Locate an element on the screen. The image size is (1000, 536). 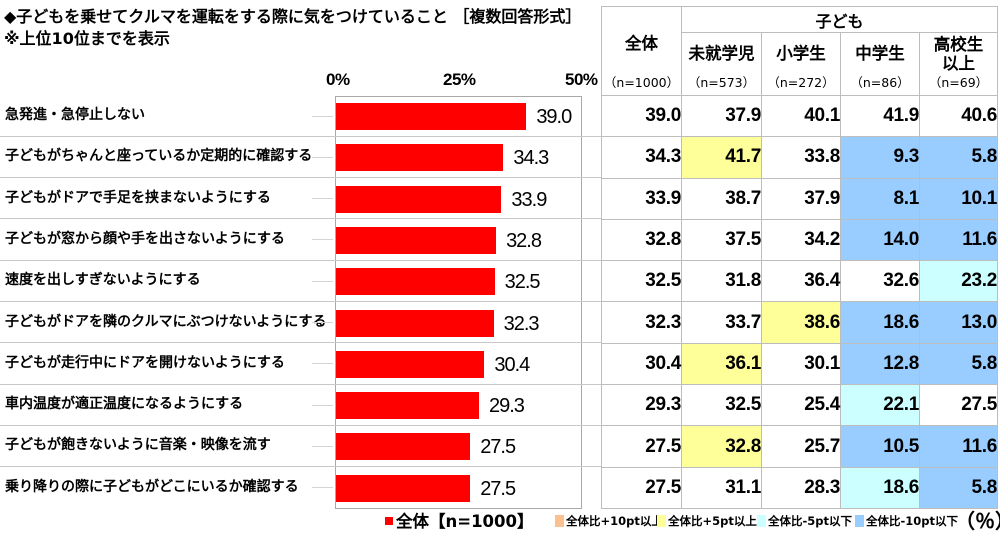
table-cell: 40.6 is located at coordinates (958, 116).